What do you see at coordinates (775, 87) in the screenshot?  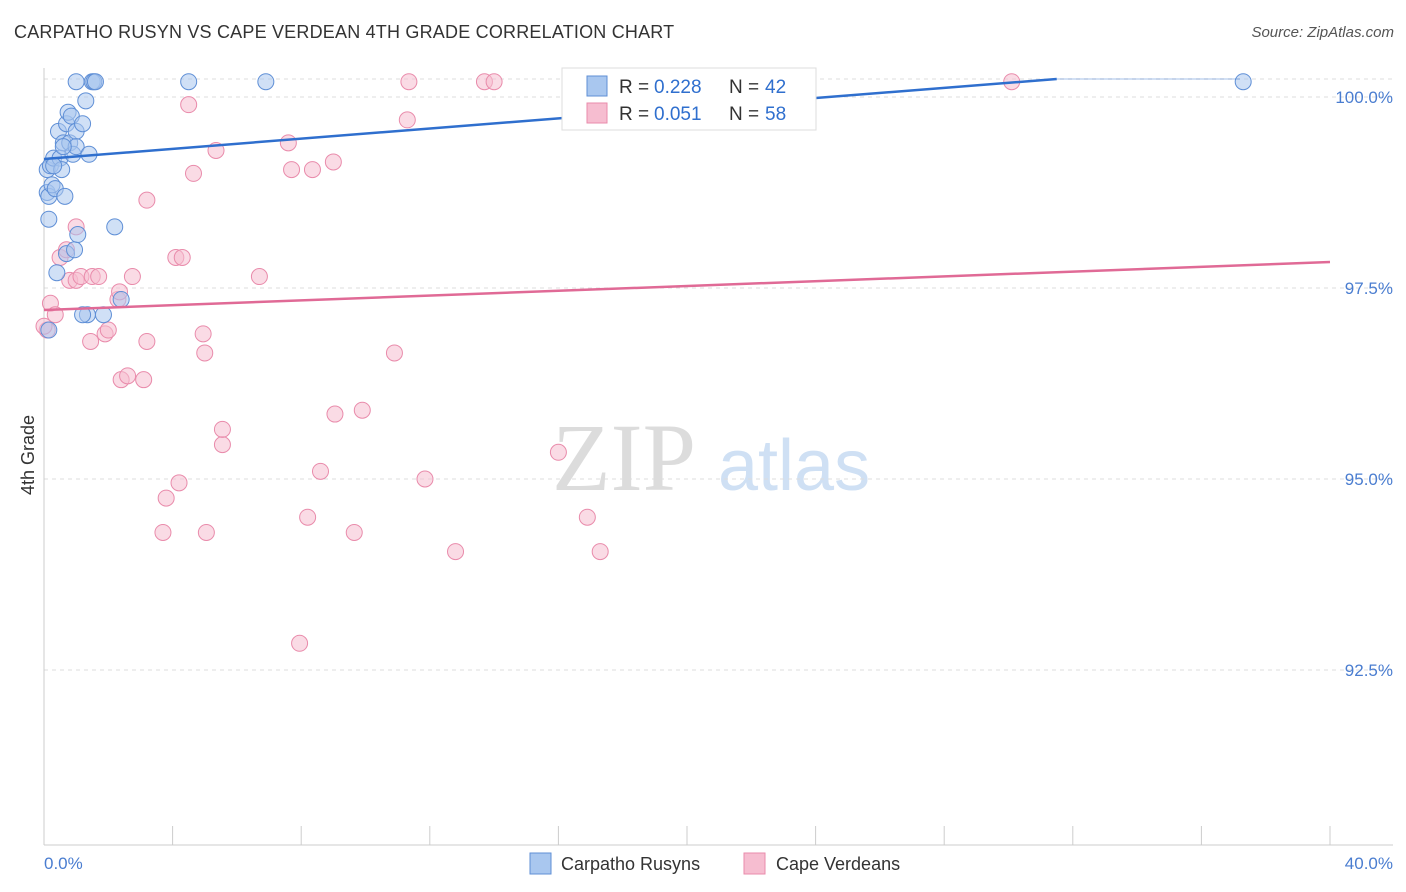 I see `legend-n-value-blue: 42` at bounding box center [775, 87].